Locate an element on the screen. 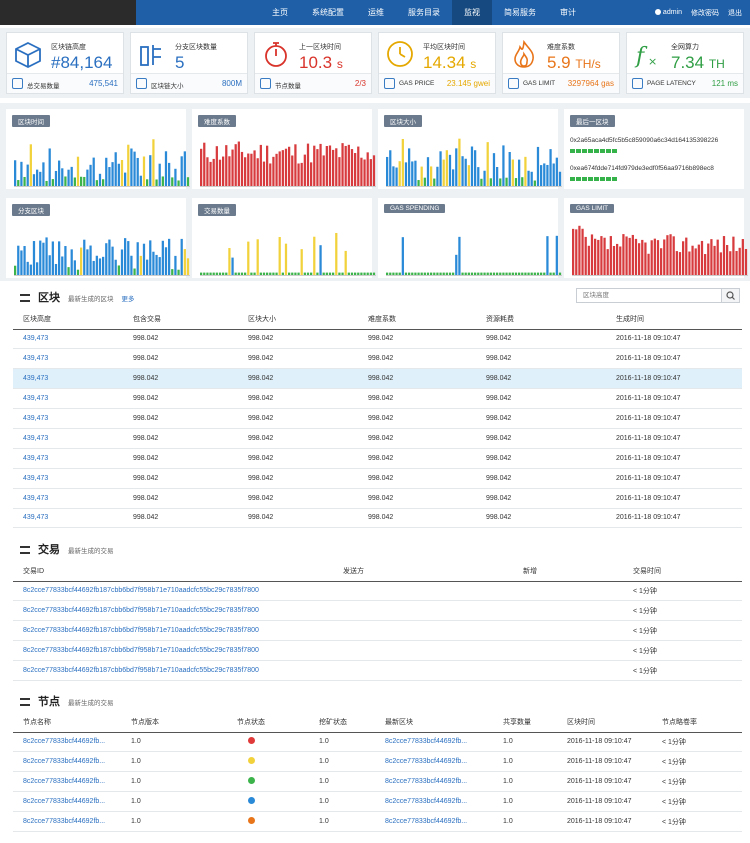 This screenshot has width=750, height=843. column-header: 发送方 is located at coordinates (433, 571).